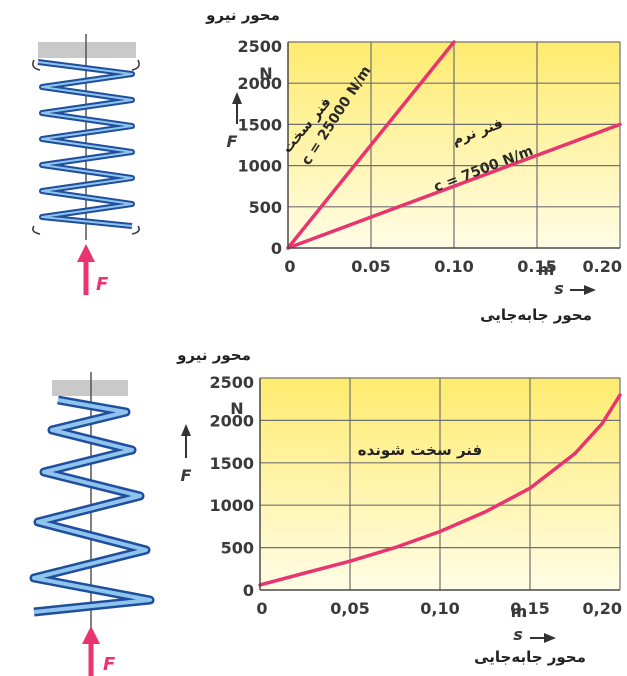  I want to click on x-axis-label-2: s, so click(518, 634).